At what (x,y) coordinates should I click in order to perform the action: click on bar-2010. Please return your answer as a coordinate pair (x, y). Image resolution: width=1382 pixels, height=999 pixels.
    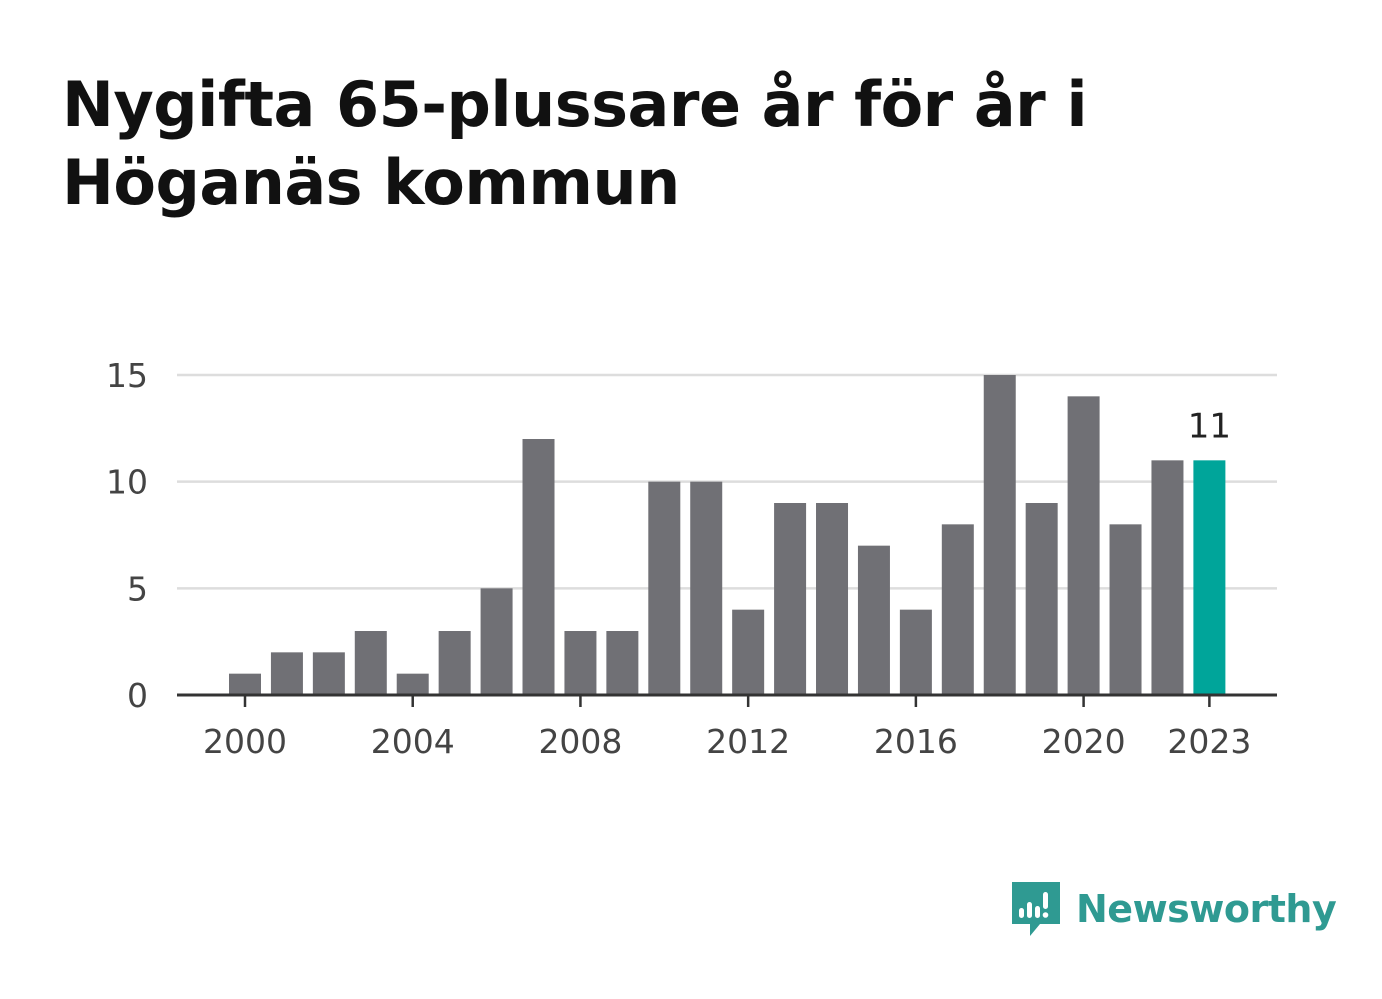
    Looking at the image, I should click on (664, 588).